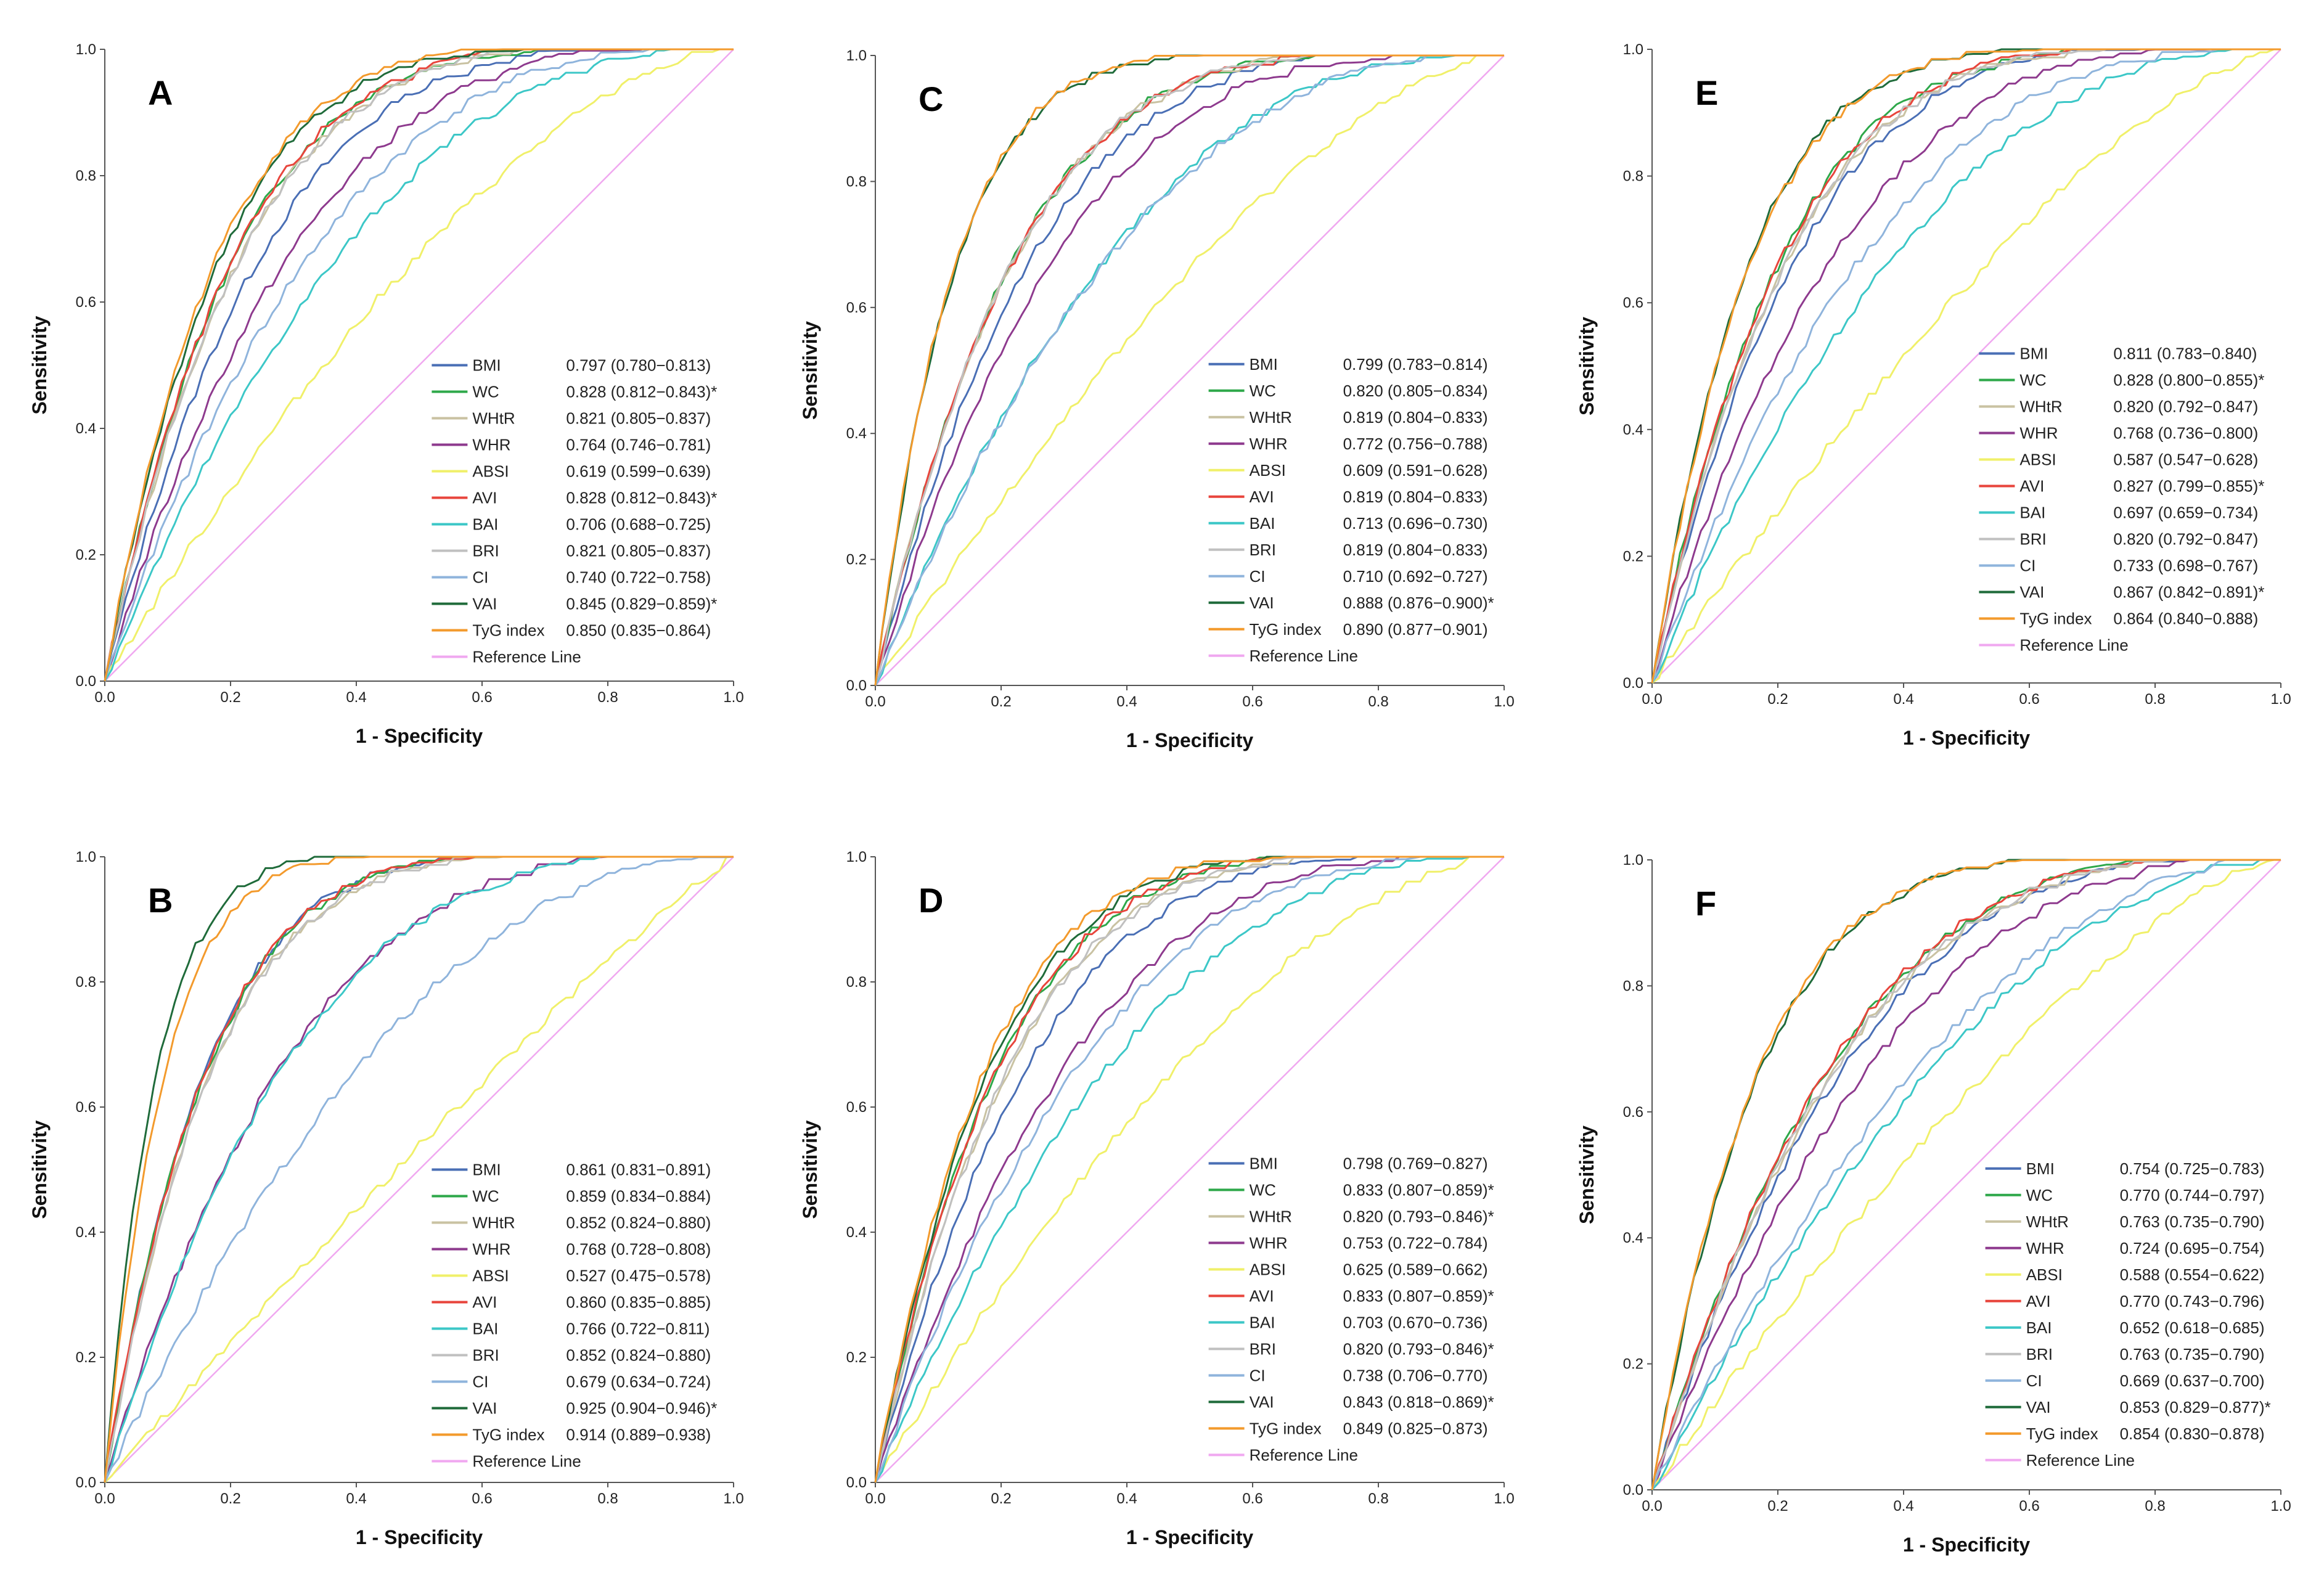 The height and width of the screenshot is (1594, 2324). I want to click on legend-auc: 0.588 (0.554−0.622), so click(2192, 1274).